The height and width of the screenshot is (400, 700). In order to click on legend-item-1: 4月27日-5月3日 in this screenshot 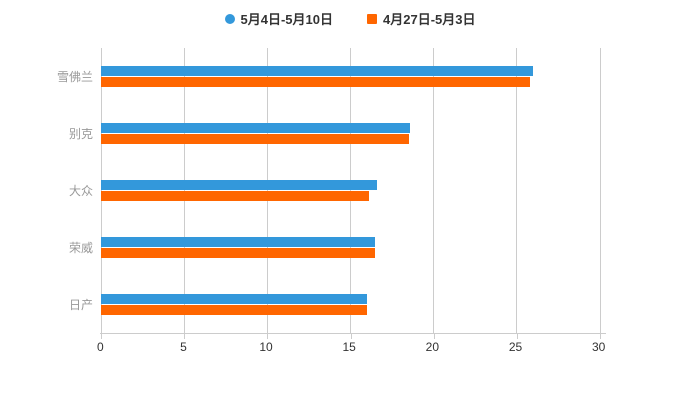, I will do `click(421, 18)`.